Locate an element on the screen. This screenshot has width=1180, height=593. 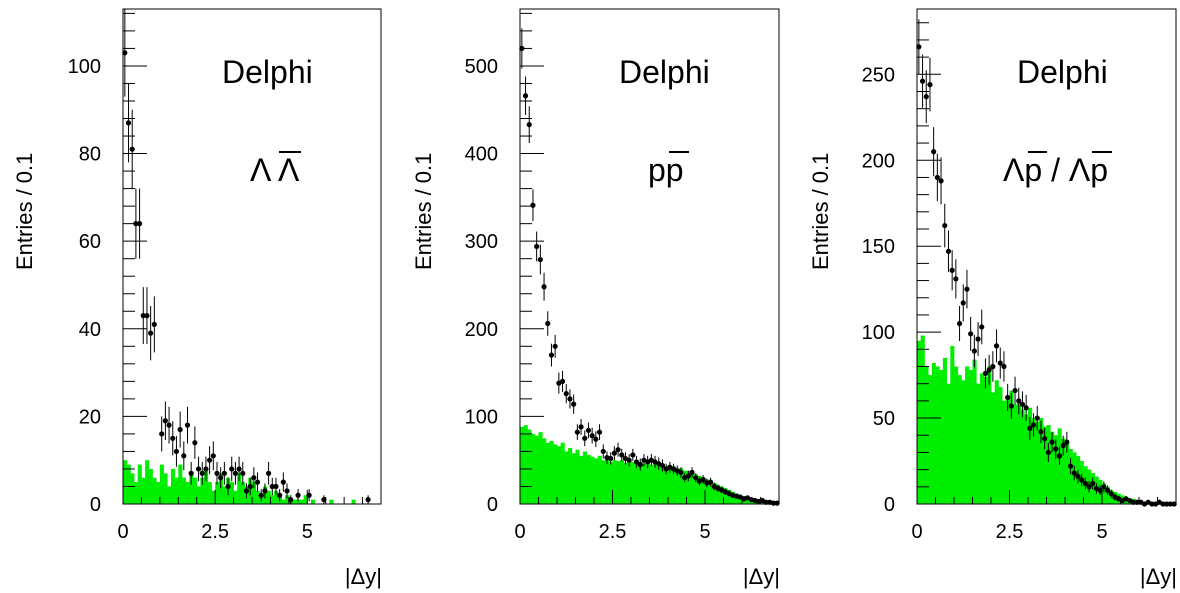
x-tick-label: 0 is located at coordinates (916, 532).